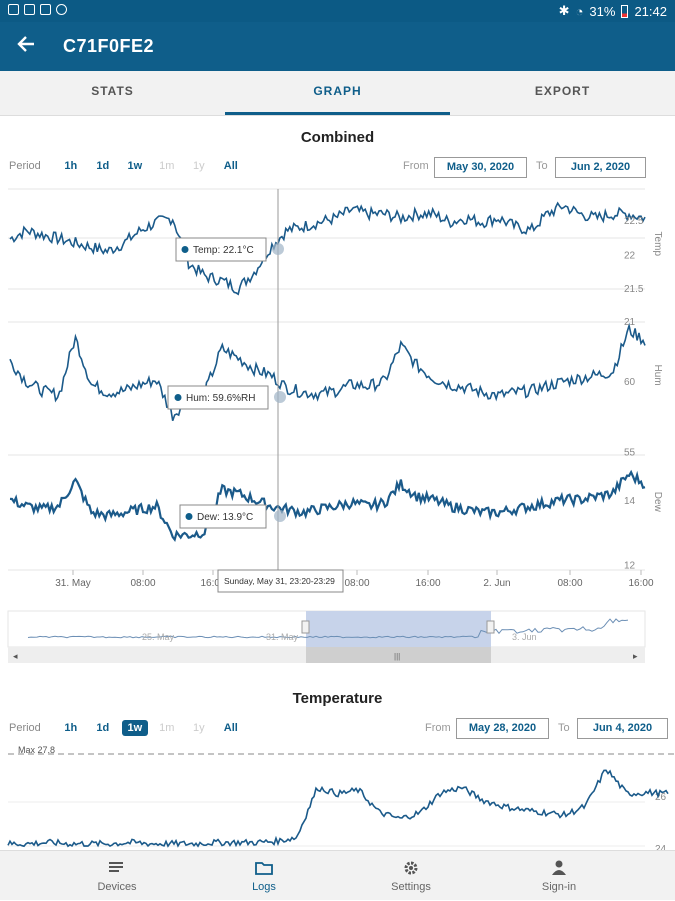 This screenshot has width=675, height=901. Describe the element at coordinates (661, 797) in the screenshot. I see `y-tick-label: 26` at that location.